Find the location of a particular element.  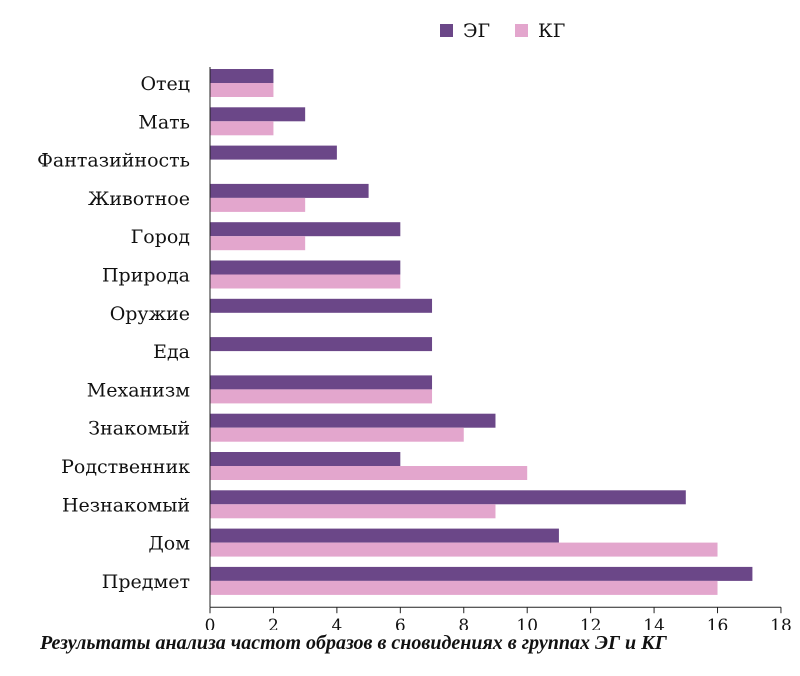

category-label-10: Знакомый is located at coordinates (139, 429).